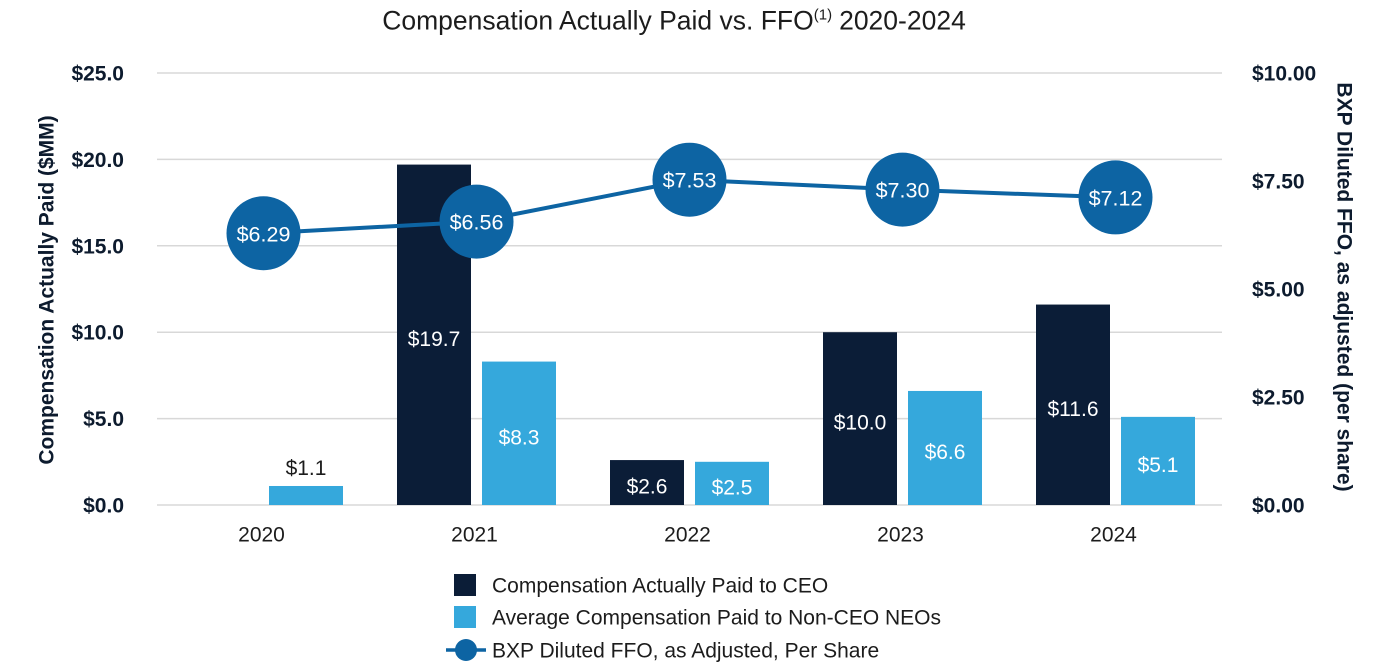 This screenshot has height=672, width=1392. I want to click on ffo-point-label: $7.30, so click(903, 191).